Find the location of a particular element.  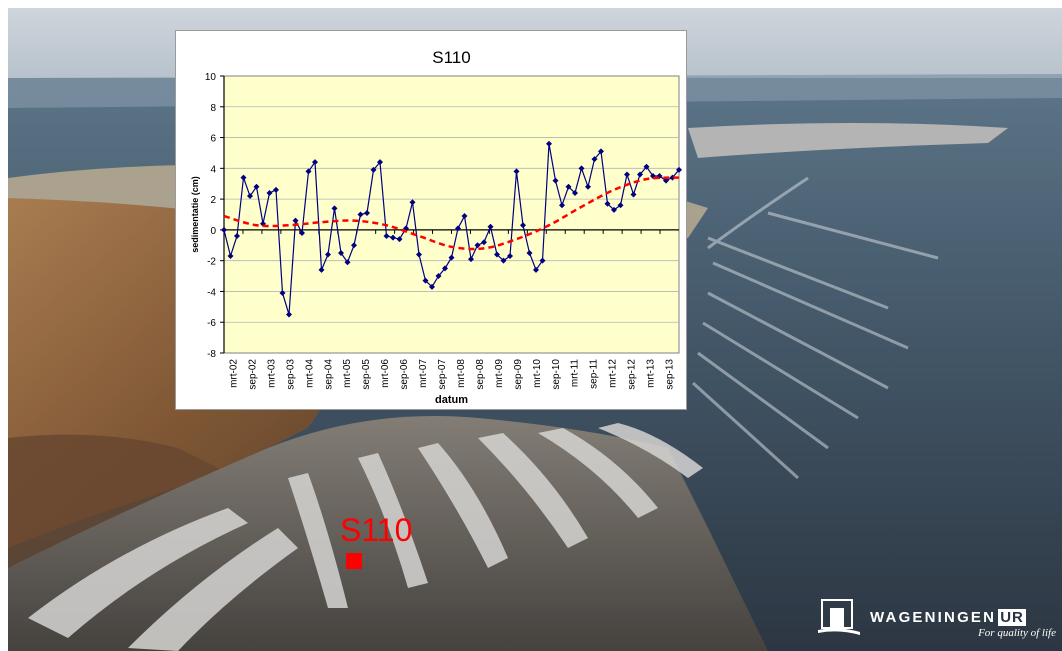

y-tick-label: 8 is located at coordinates (213, 108).